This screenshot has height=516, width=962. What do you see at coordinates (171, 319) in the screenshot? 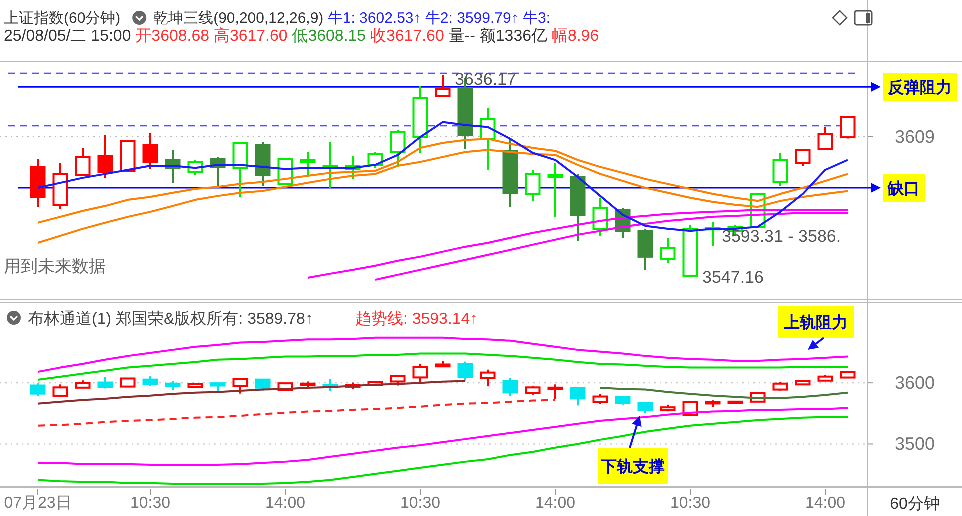
I see `text: 布林通道(1) 郑国荣&版权所有: 3589.78↑` at bounding box center [171, 319].